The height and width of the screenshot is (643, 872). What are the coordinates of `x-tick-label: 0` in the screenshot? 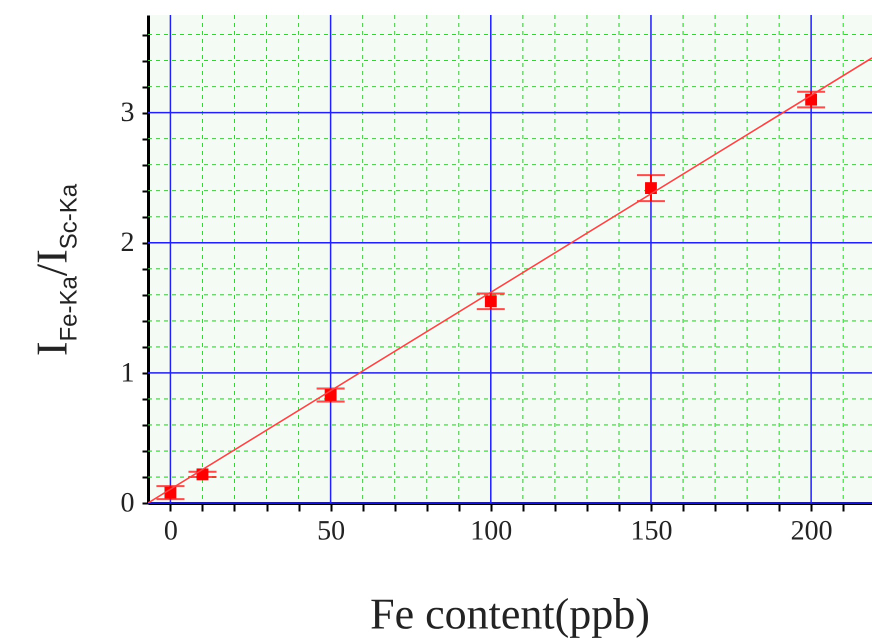 It's located at (171, 531).